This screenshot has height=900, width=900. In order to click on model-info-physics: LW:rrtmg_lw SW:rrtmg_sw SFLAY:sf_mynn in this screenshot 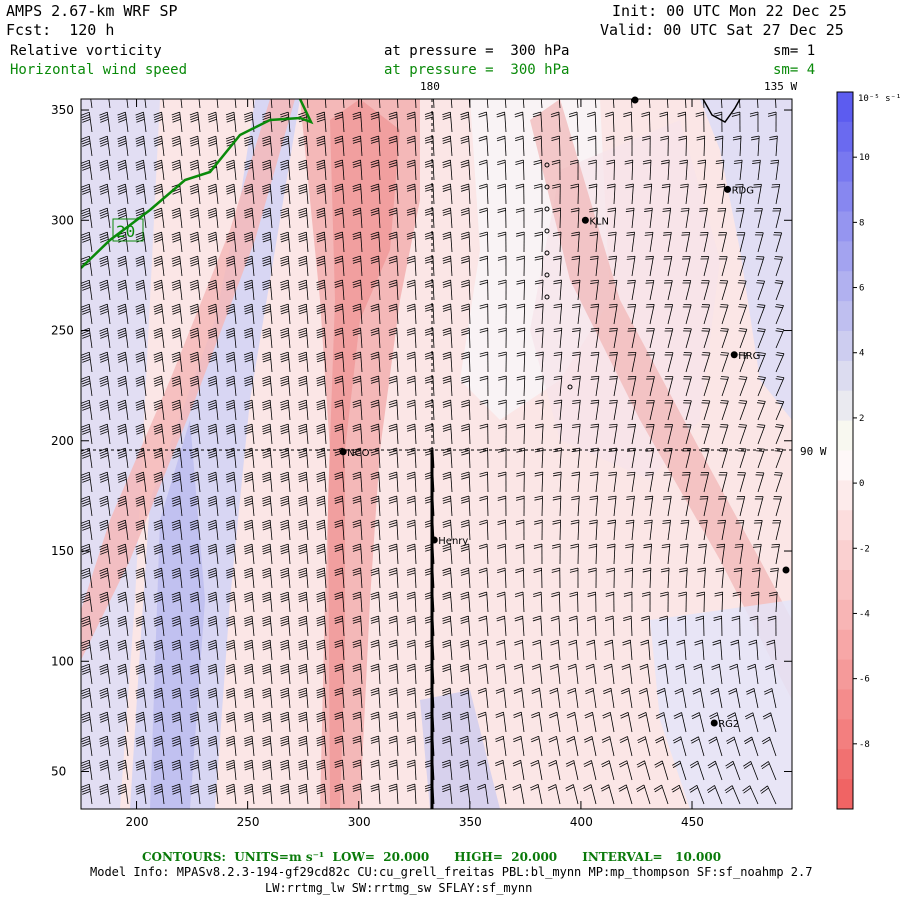, I will do `click(399, 888)`.